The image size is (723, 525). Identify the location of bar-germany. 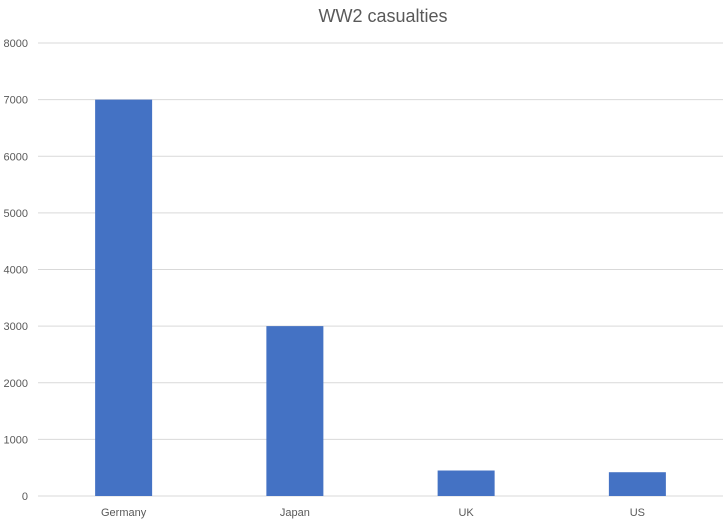
(124, 297).